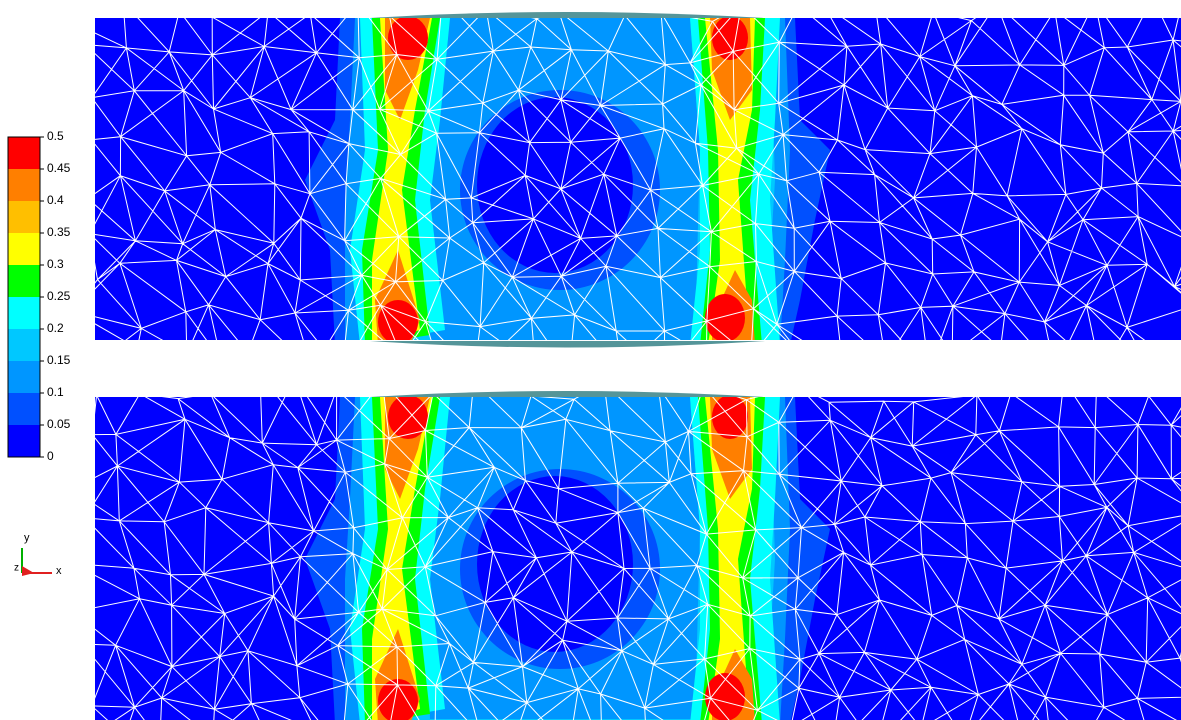 This screenshot has width=1181, height=720. Describe the element at coordinates (55, 392) in the screenshot. I see `legend-tick-label: 0.1` at that location.